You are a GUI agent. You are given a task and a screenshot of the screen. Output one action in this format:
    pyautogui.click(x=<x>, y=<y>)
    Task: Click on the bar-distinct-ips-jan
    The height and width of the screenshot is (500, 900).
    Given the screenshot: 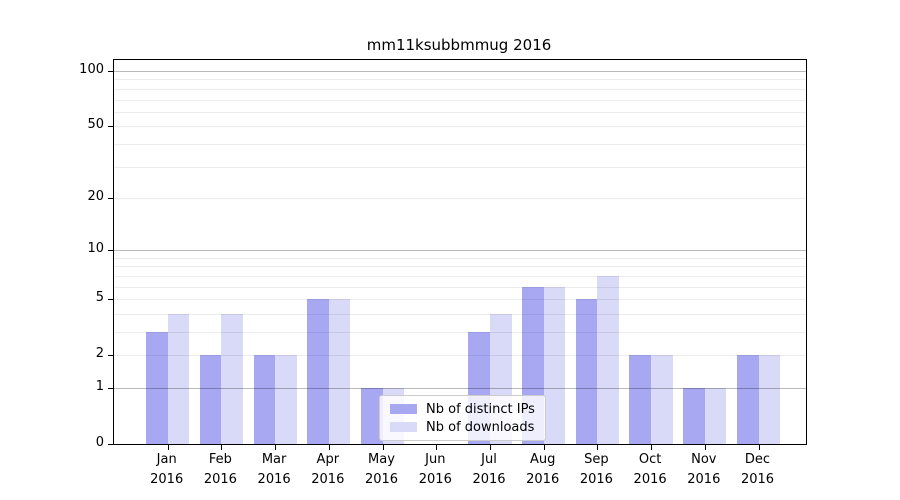 What is the action you would take?
    pyautogui.click(x=157, y=388)
    